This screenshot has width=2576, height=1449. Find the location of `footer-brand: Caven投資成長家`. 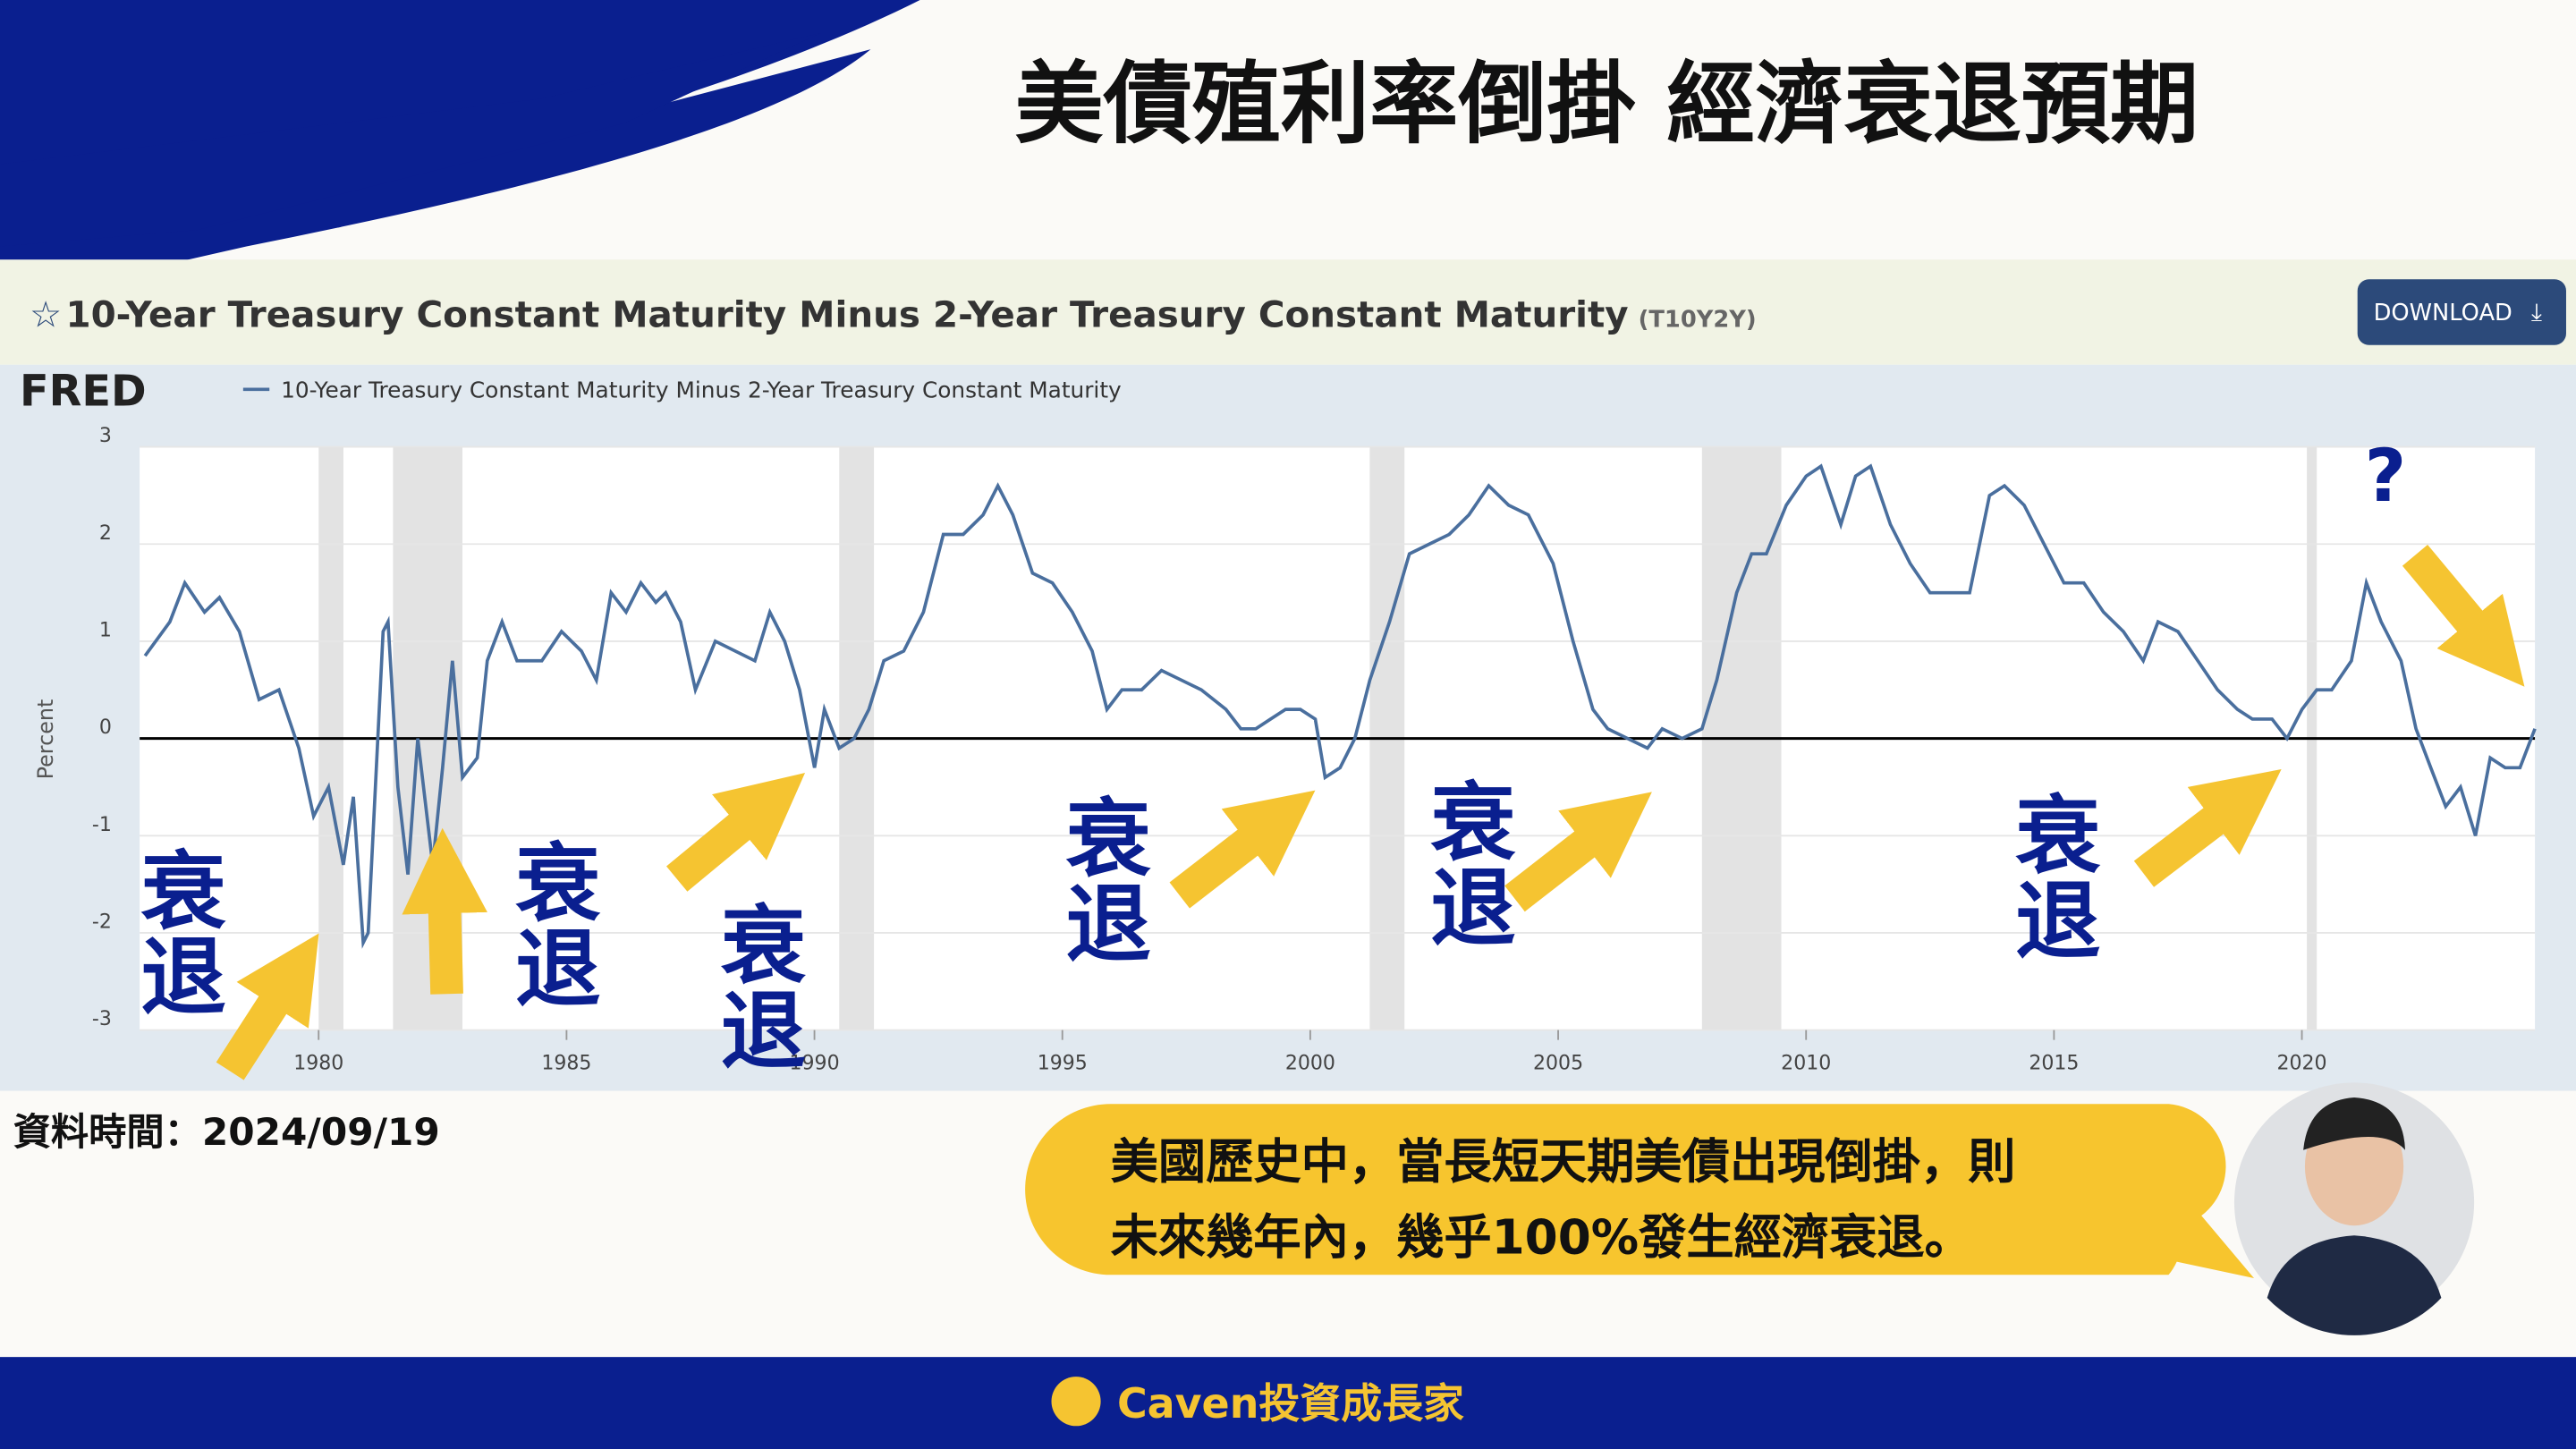

footer-brand: Caven投資成長家 is located at coordinates (1290, 1403).